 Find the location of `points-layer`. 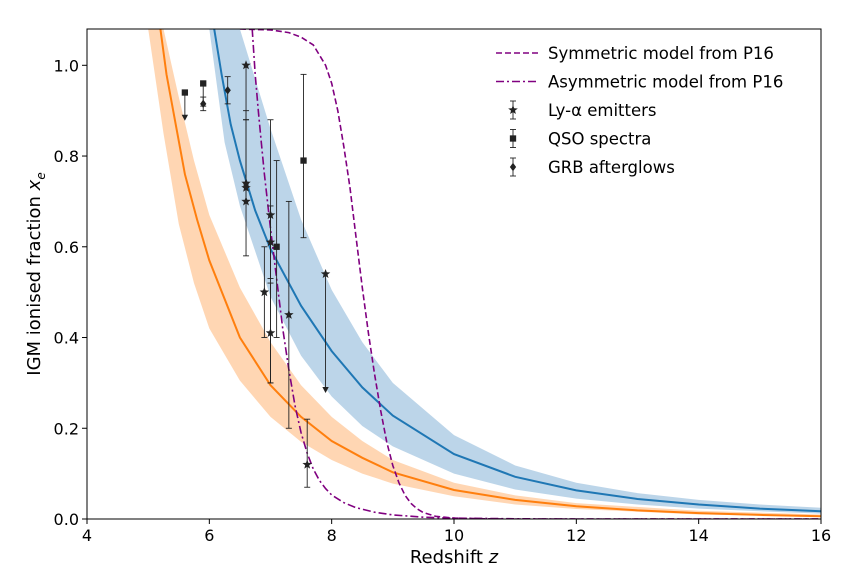

points-layer is located at coordinates (256, 274).